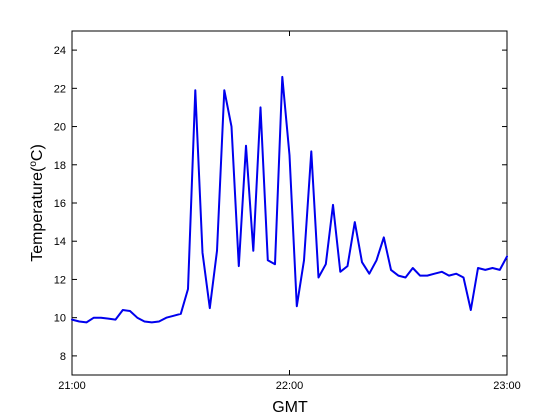 This screenshot has width=560, height=420. I want to click on y-tick-label: 14, so click(60, 242).